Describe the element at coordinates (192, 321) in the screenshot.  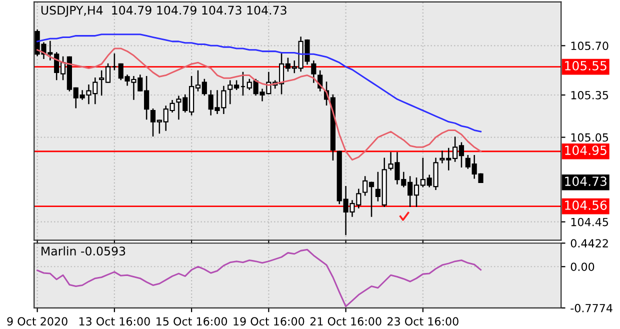
I see `x-tick-label: 15 Oct 16:00` at that location.